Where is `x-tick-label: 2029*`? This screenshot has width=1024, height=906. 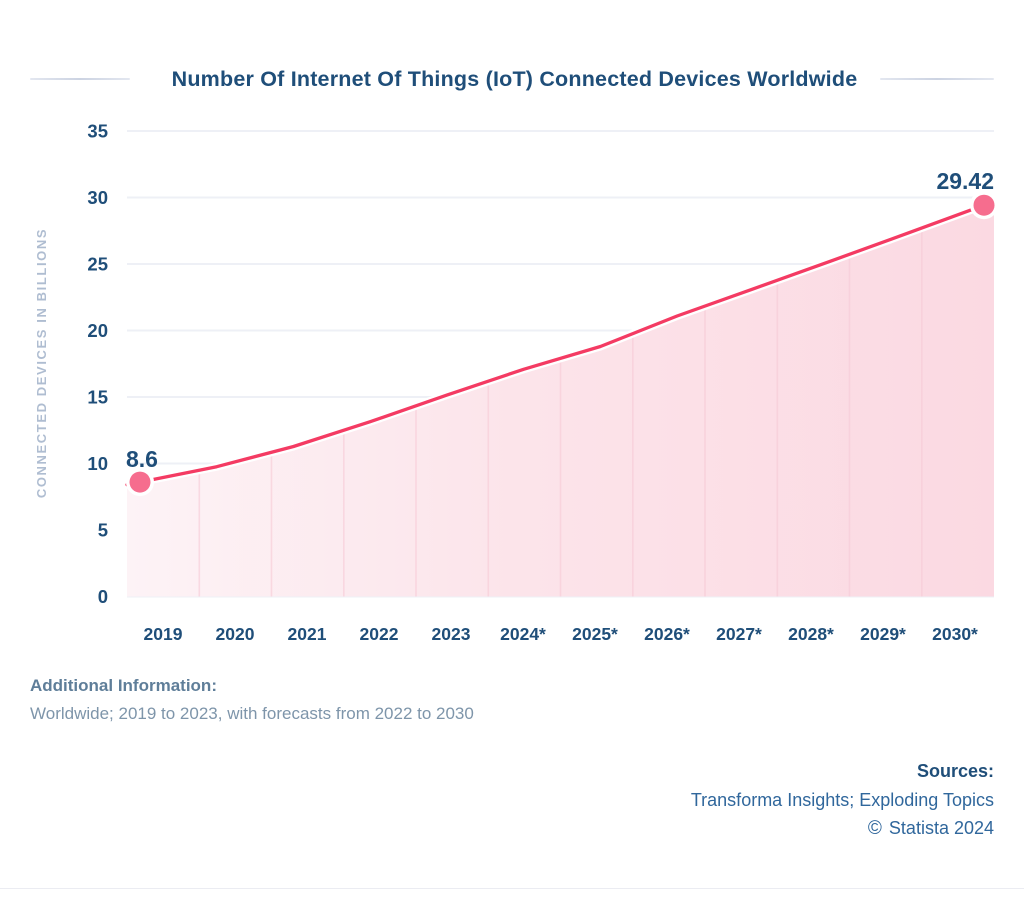
x-tick-label: 2029* is located at coordinates (883, 634).